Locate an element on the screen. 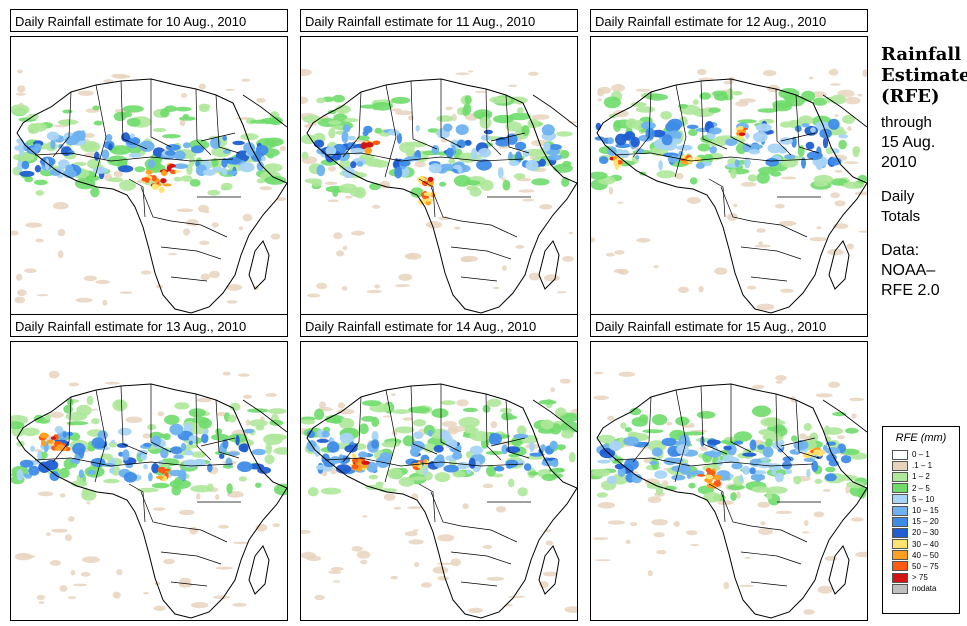 Image resolution: width=967 pixels, height=626 pixels. legend-row: .1 – 1 is located at coordinates (925, 465).